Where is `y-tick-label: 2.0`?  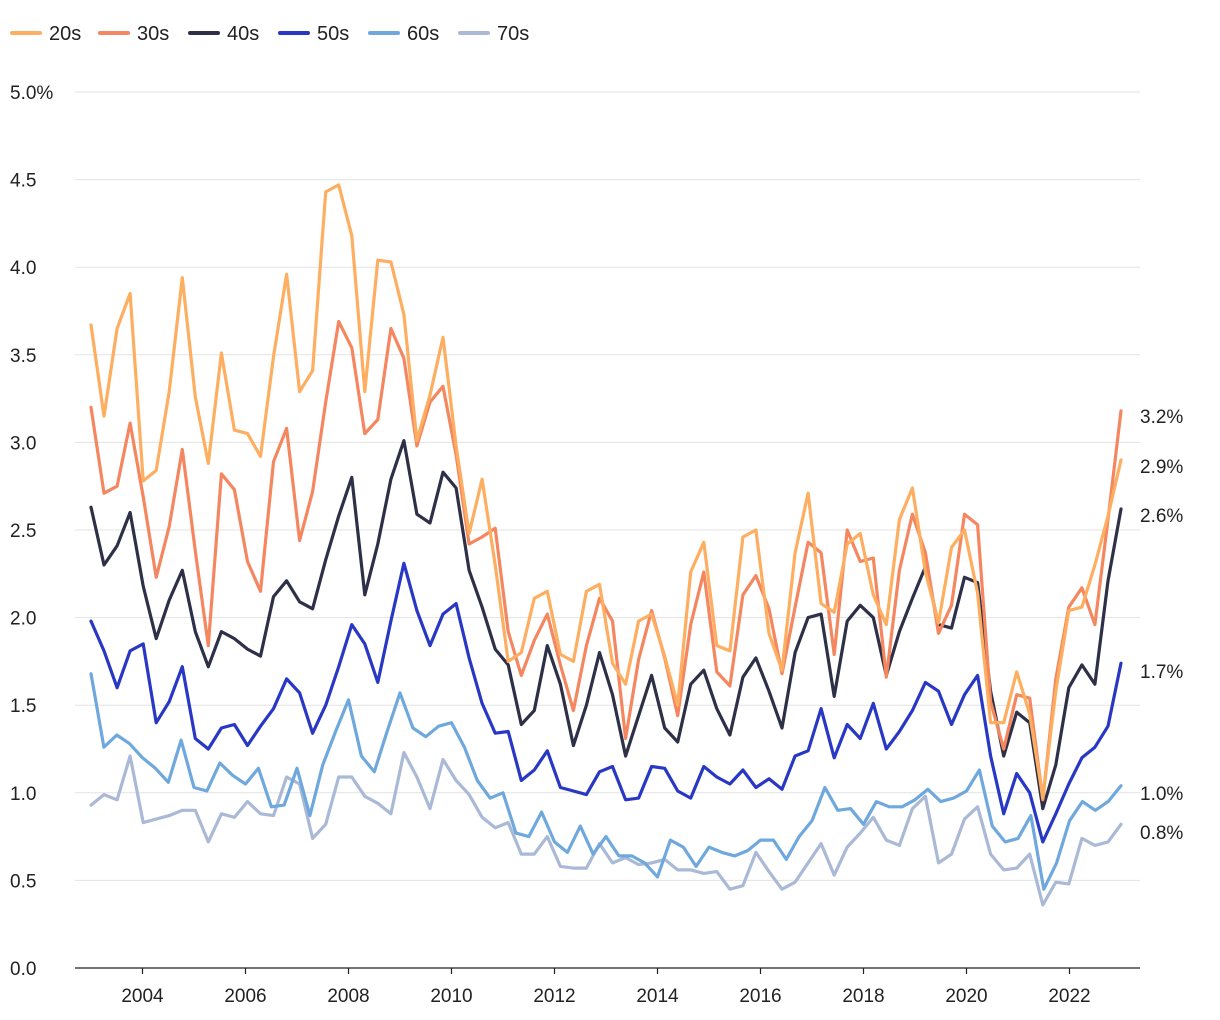 y-tick-label: 2.0 is located at coordinates (23, 619).